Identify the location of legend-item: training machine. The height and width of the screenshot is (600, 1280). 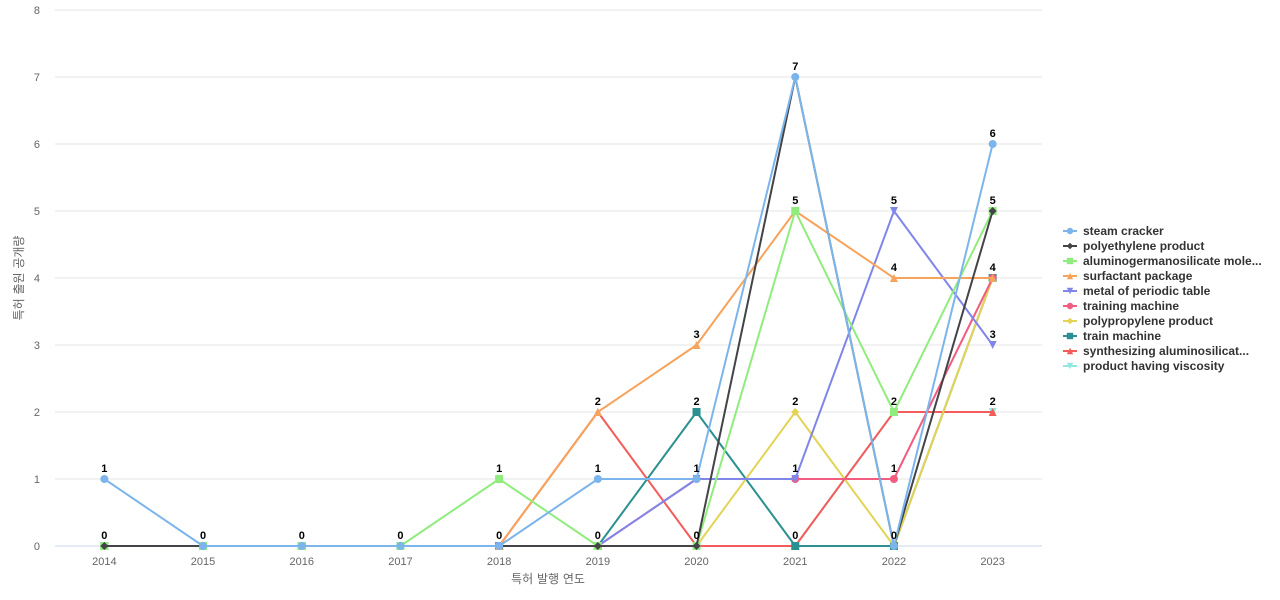
(1121, 306).